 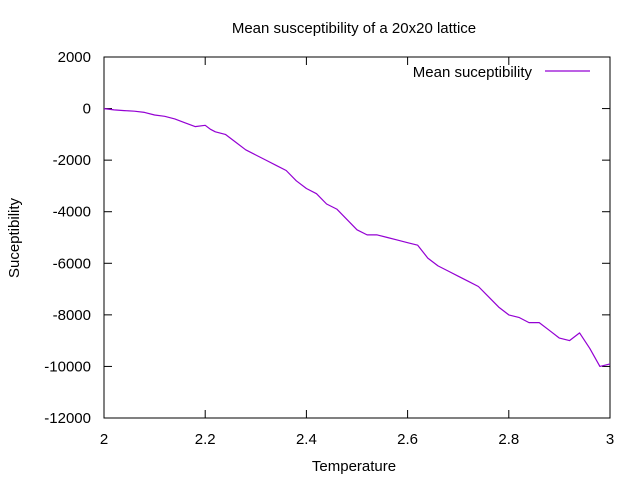 I want to click on y-axis-label: Suceptibility, so click(x=14, y=237).